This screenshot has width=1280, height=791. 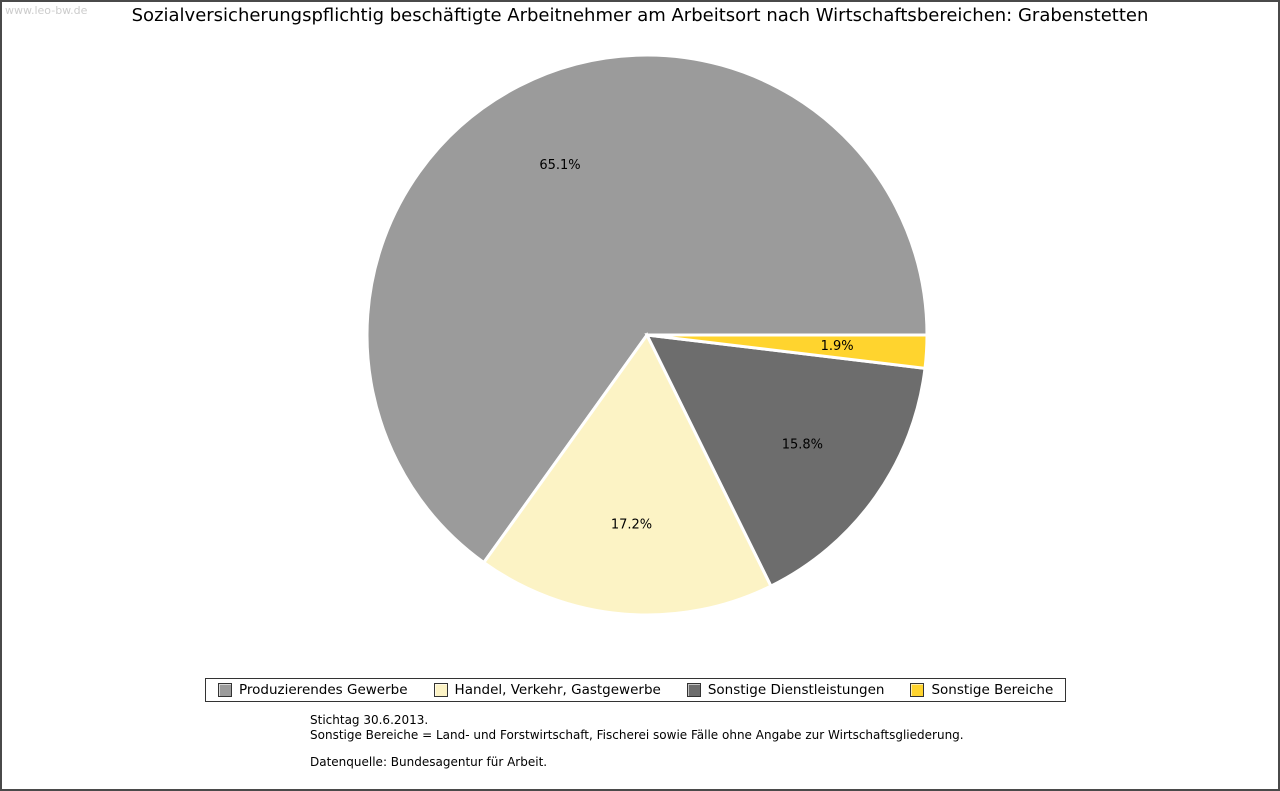 I want to click on legend-label: Sonstige Dienstleistungen, so click(x=796, y=690).